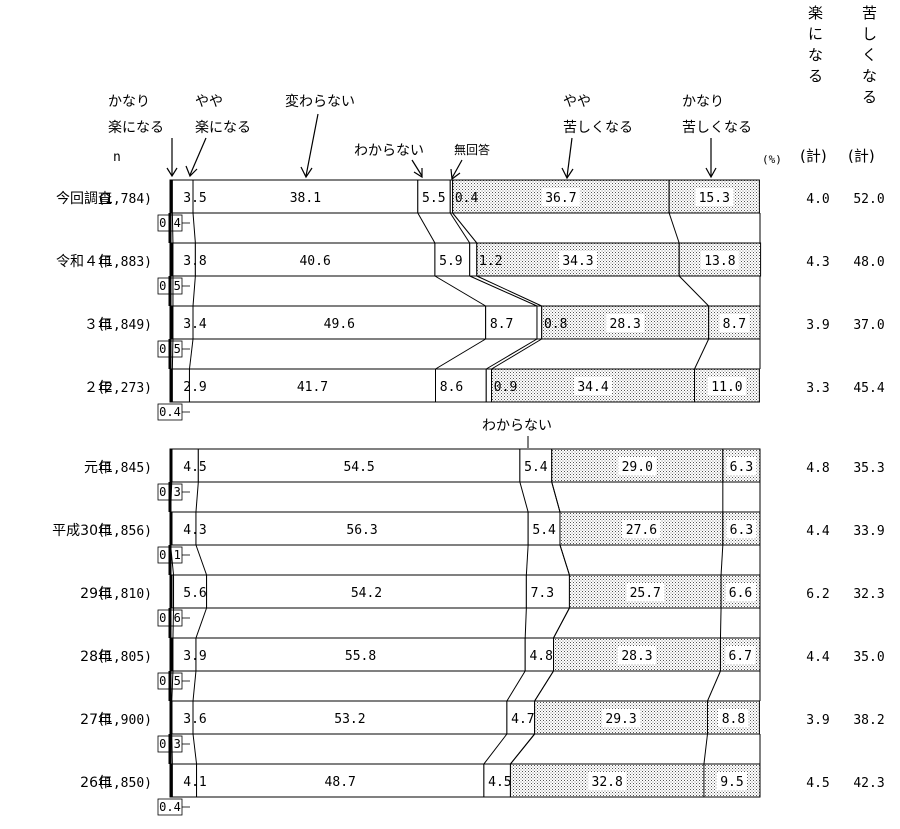 The image size is (900, 829). I want to click on value-label: 29.0, so click(637, 467).